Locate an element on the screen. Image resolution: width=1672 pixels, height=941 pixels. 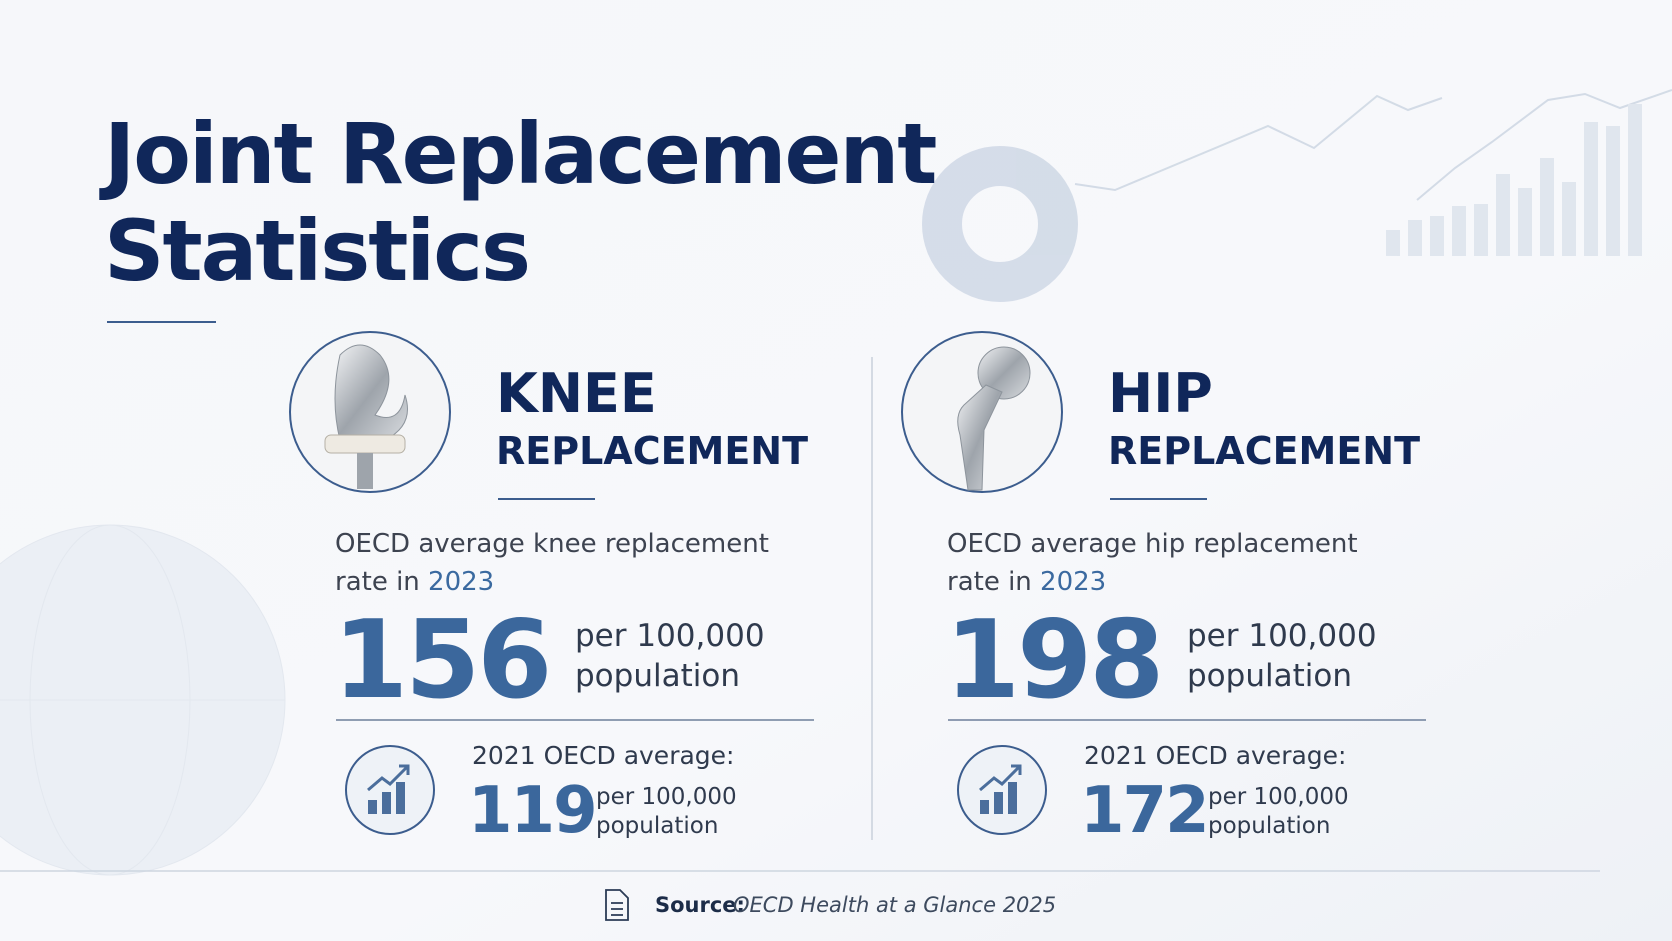
section-name: HIP is located at coordinates (1160, 393).